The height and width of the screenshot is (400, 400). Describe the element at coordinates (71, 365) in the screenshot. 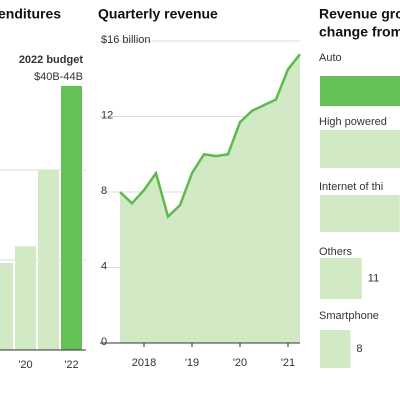

I see `x-tick-label: '22` at that location.